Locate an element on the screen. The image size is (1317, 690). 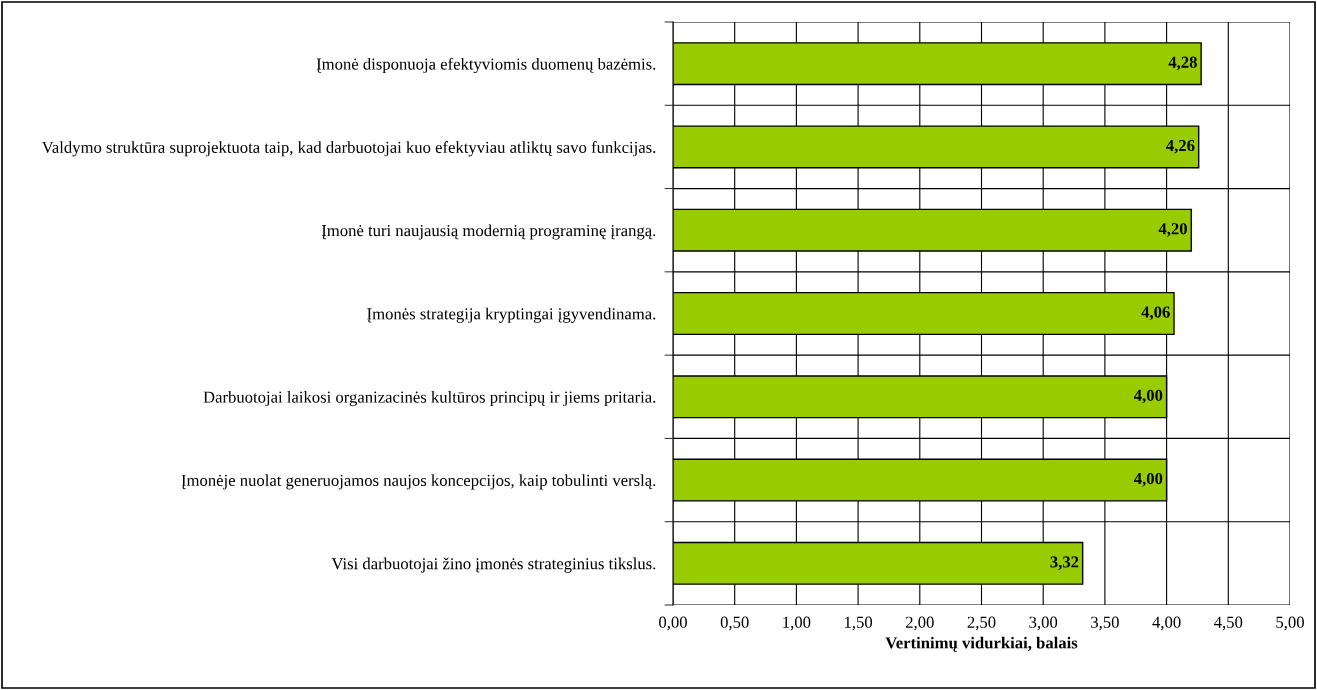
x-axis-title: Vertinimų vidurkiai, balais is located at coordinates (981, 644).